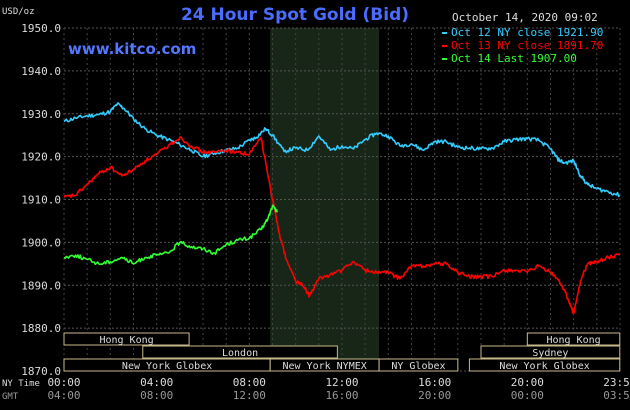 The width and height of the screenshot is (630, 410). What do you see at coordinates (41, 242) in the screenshot?
I see `y-tick-label: 1900.0` at bounding box center [41, 242].